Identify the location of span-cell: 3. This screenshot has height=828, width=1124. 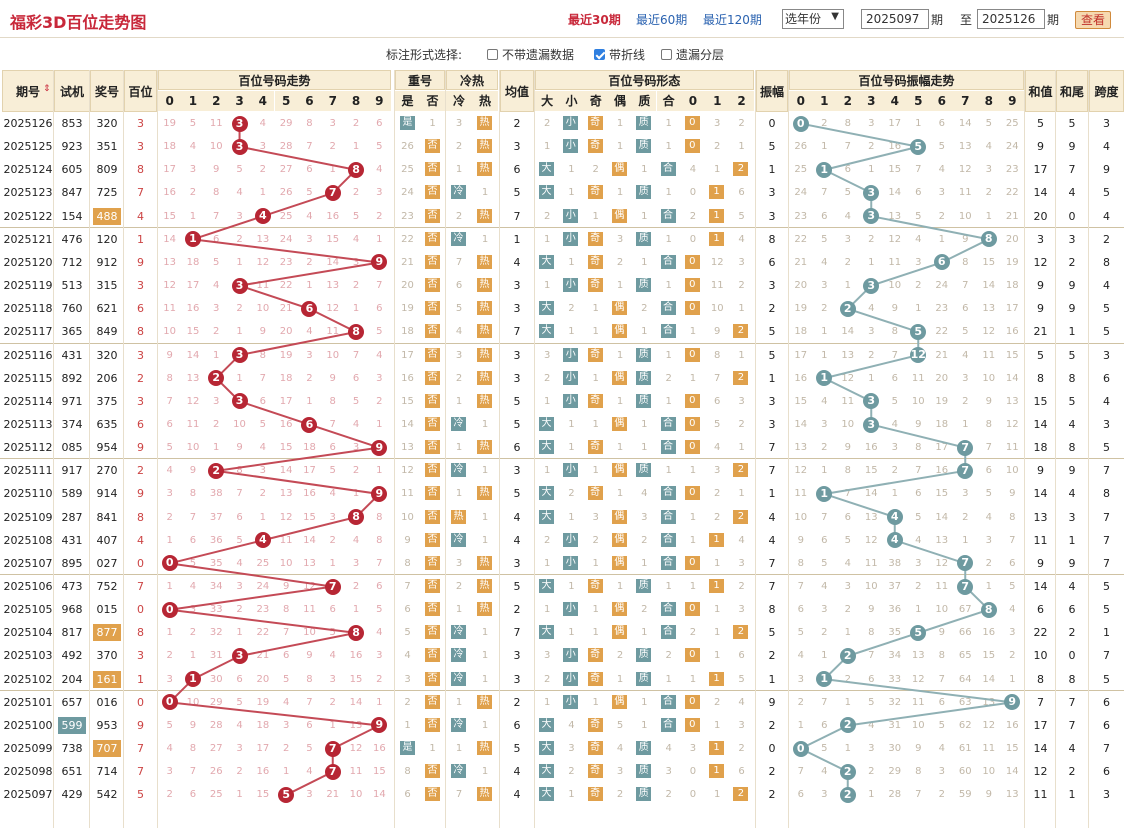
(1106, 123).